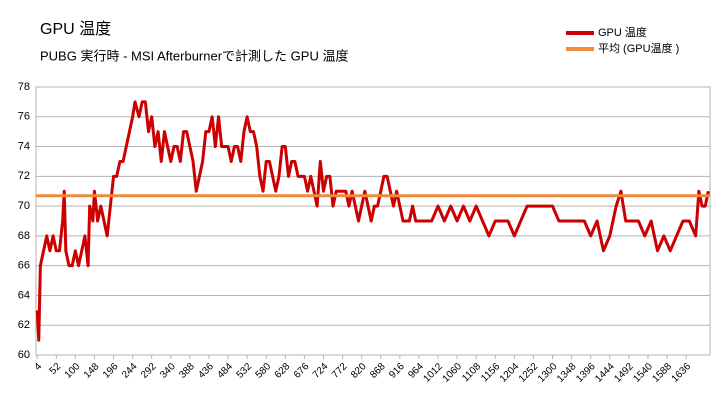 This screenshot has height=408, width=724. Describe the element at coordinates (378, 371) in the screenshot. I see `x-tick-label: 868` at that location.